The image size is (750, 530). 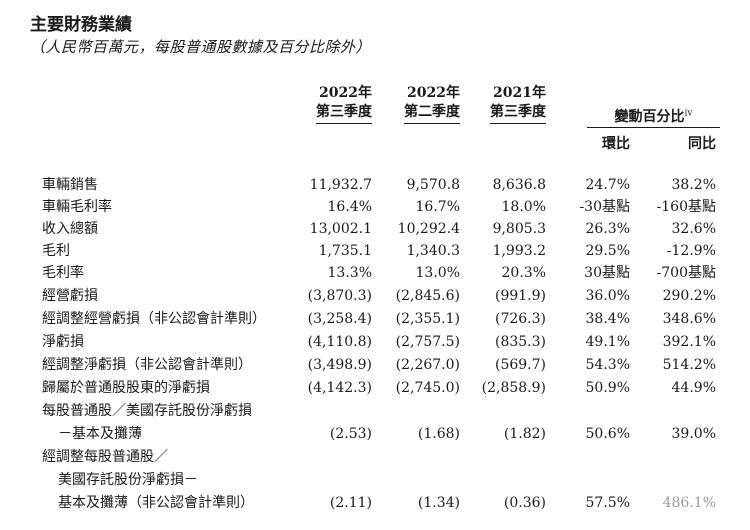 I want to click on cell-2021q3: 8,636.8, so click(x=519, y=185).